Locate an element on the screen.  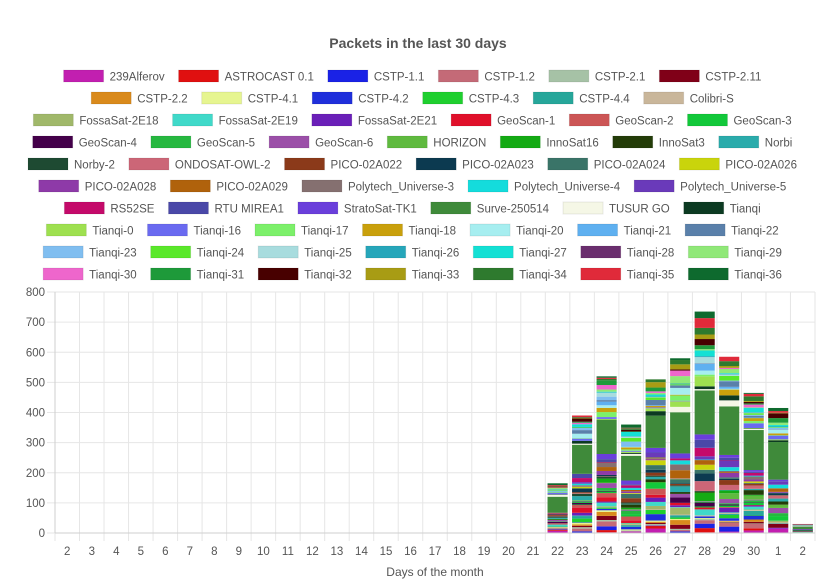
legend-item: TUSUR GO is located at coordinates (616, 208).